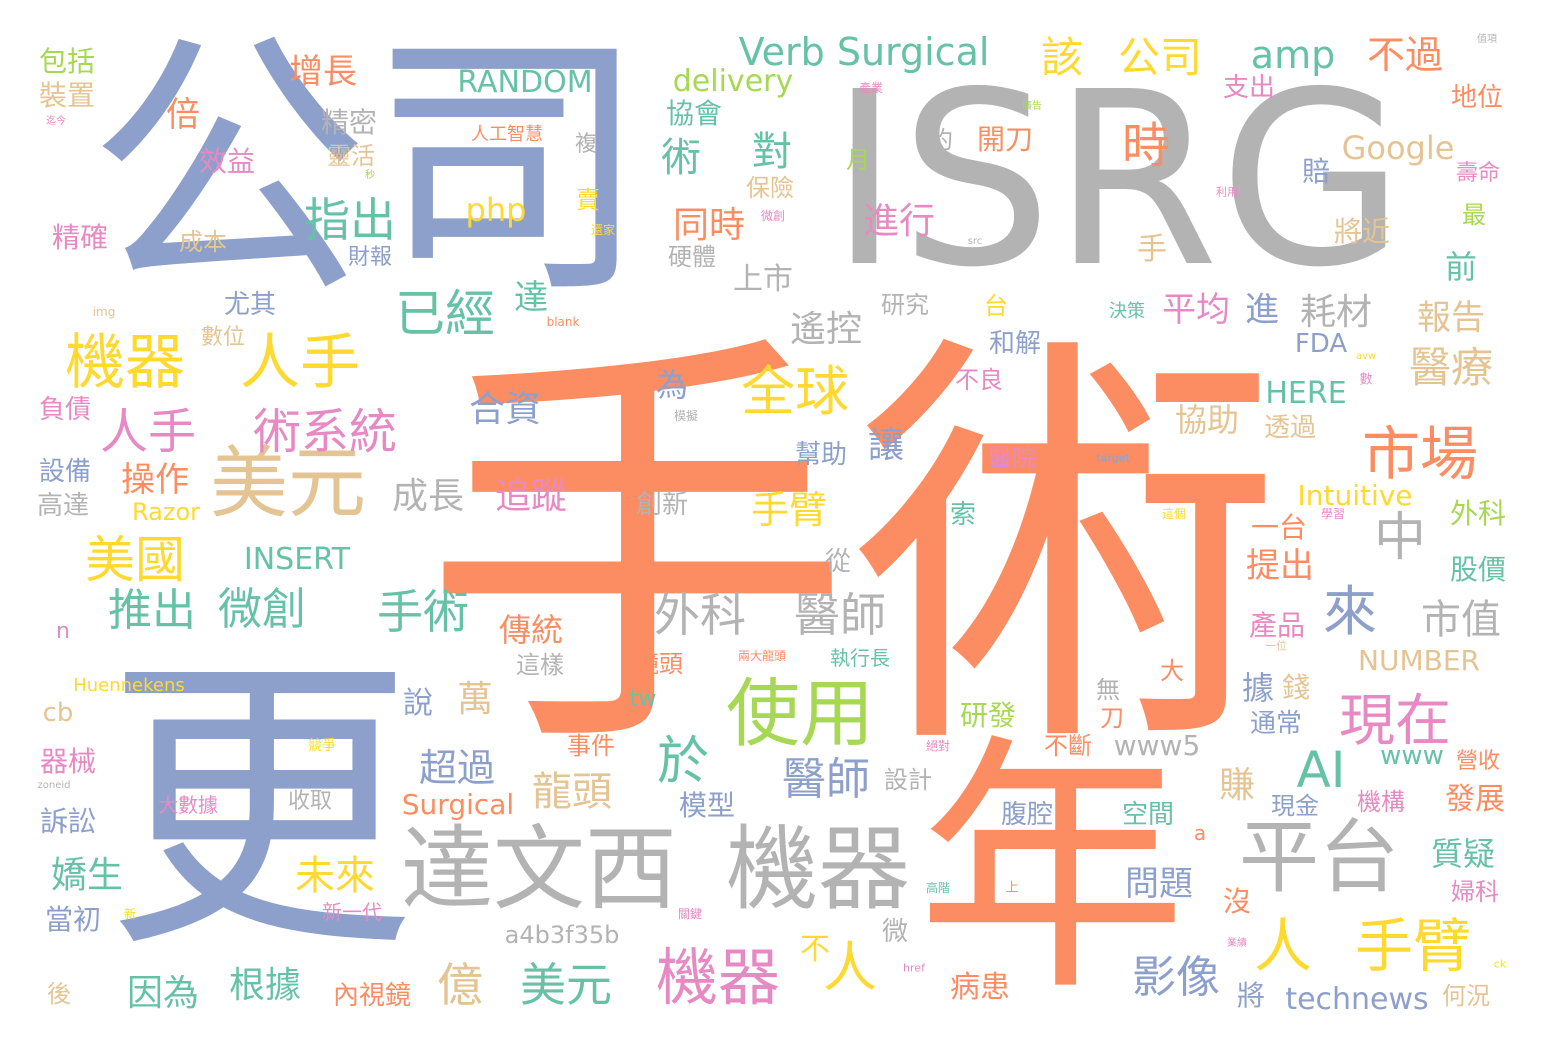 The image size is (1548, 1052). What do you see at coordinates (300, 363) in the screenshot?
I see `word-renshou-yellow: 人手` at bounding box center [300, 363].